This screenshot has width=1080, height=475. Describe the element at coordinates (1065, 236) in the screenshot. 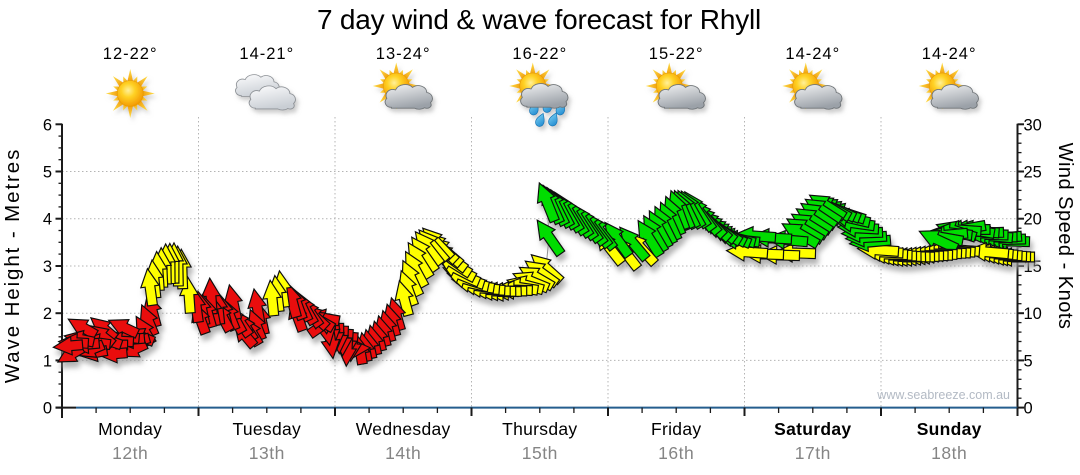

I see `svg-text: Wind Speed - Knots` at that location.